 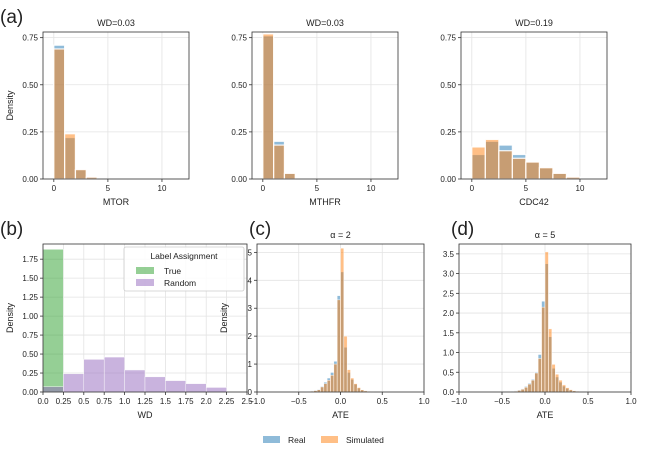 What do you see at coordinates (145, 415) in the screenshot?
I see `x-axis-label: WD` at bounding box center [145, 415].